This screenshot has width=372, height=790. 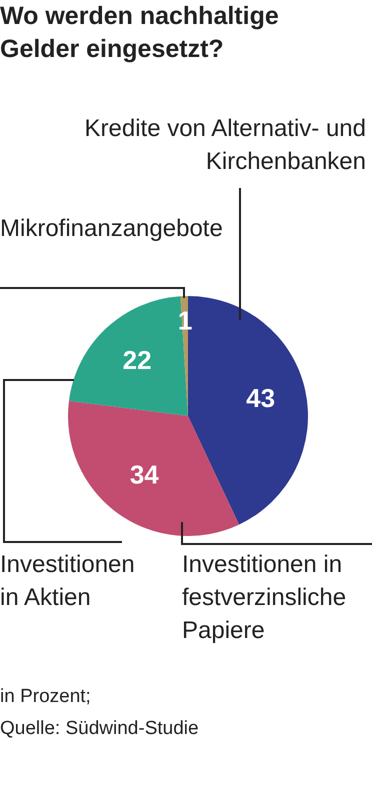 What do you see at coordinates (225, 145) in the screenshot?
I see `slice-label: Kredite von Alternativ- und Kirchenbanken` at bounding box center [225, 145].